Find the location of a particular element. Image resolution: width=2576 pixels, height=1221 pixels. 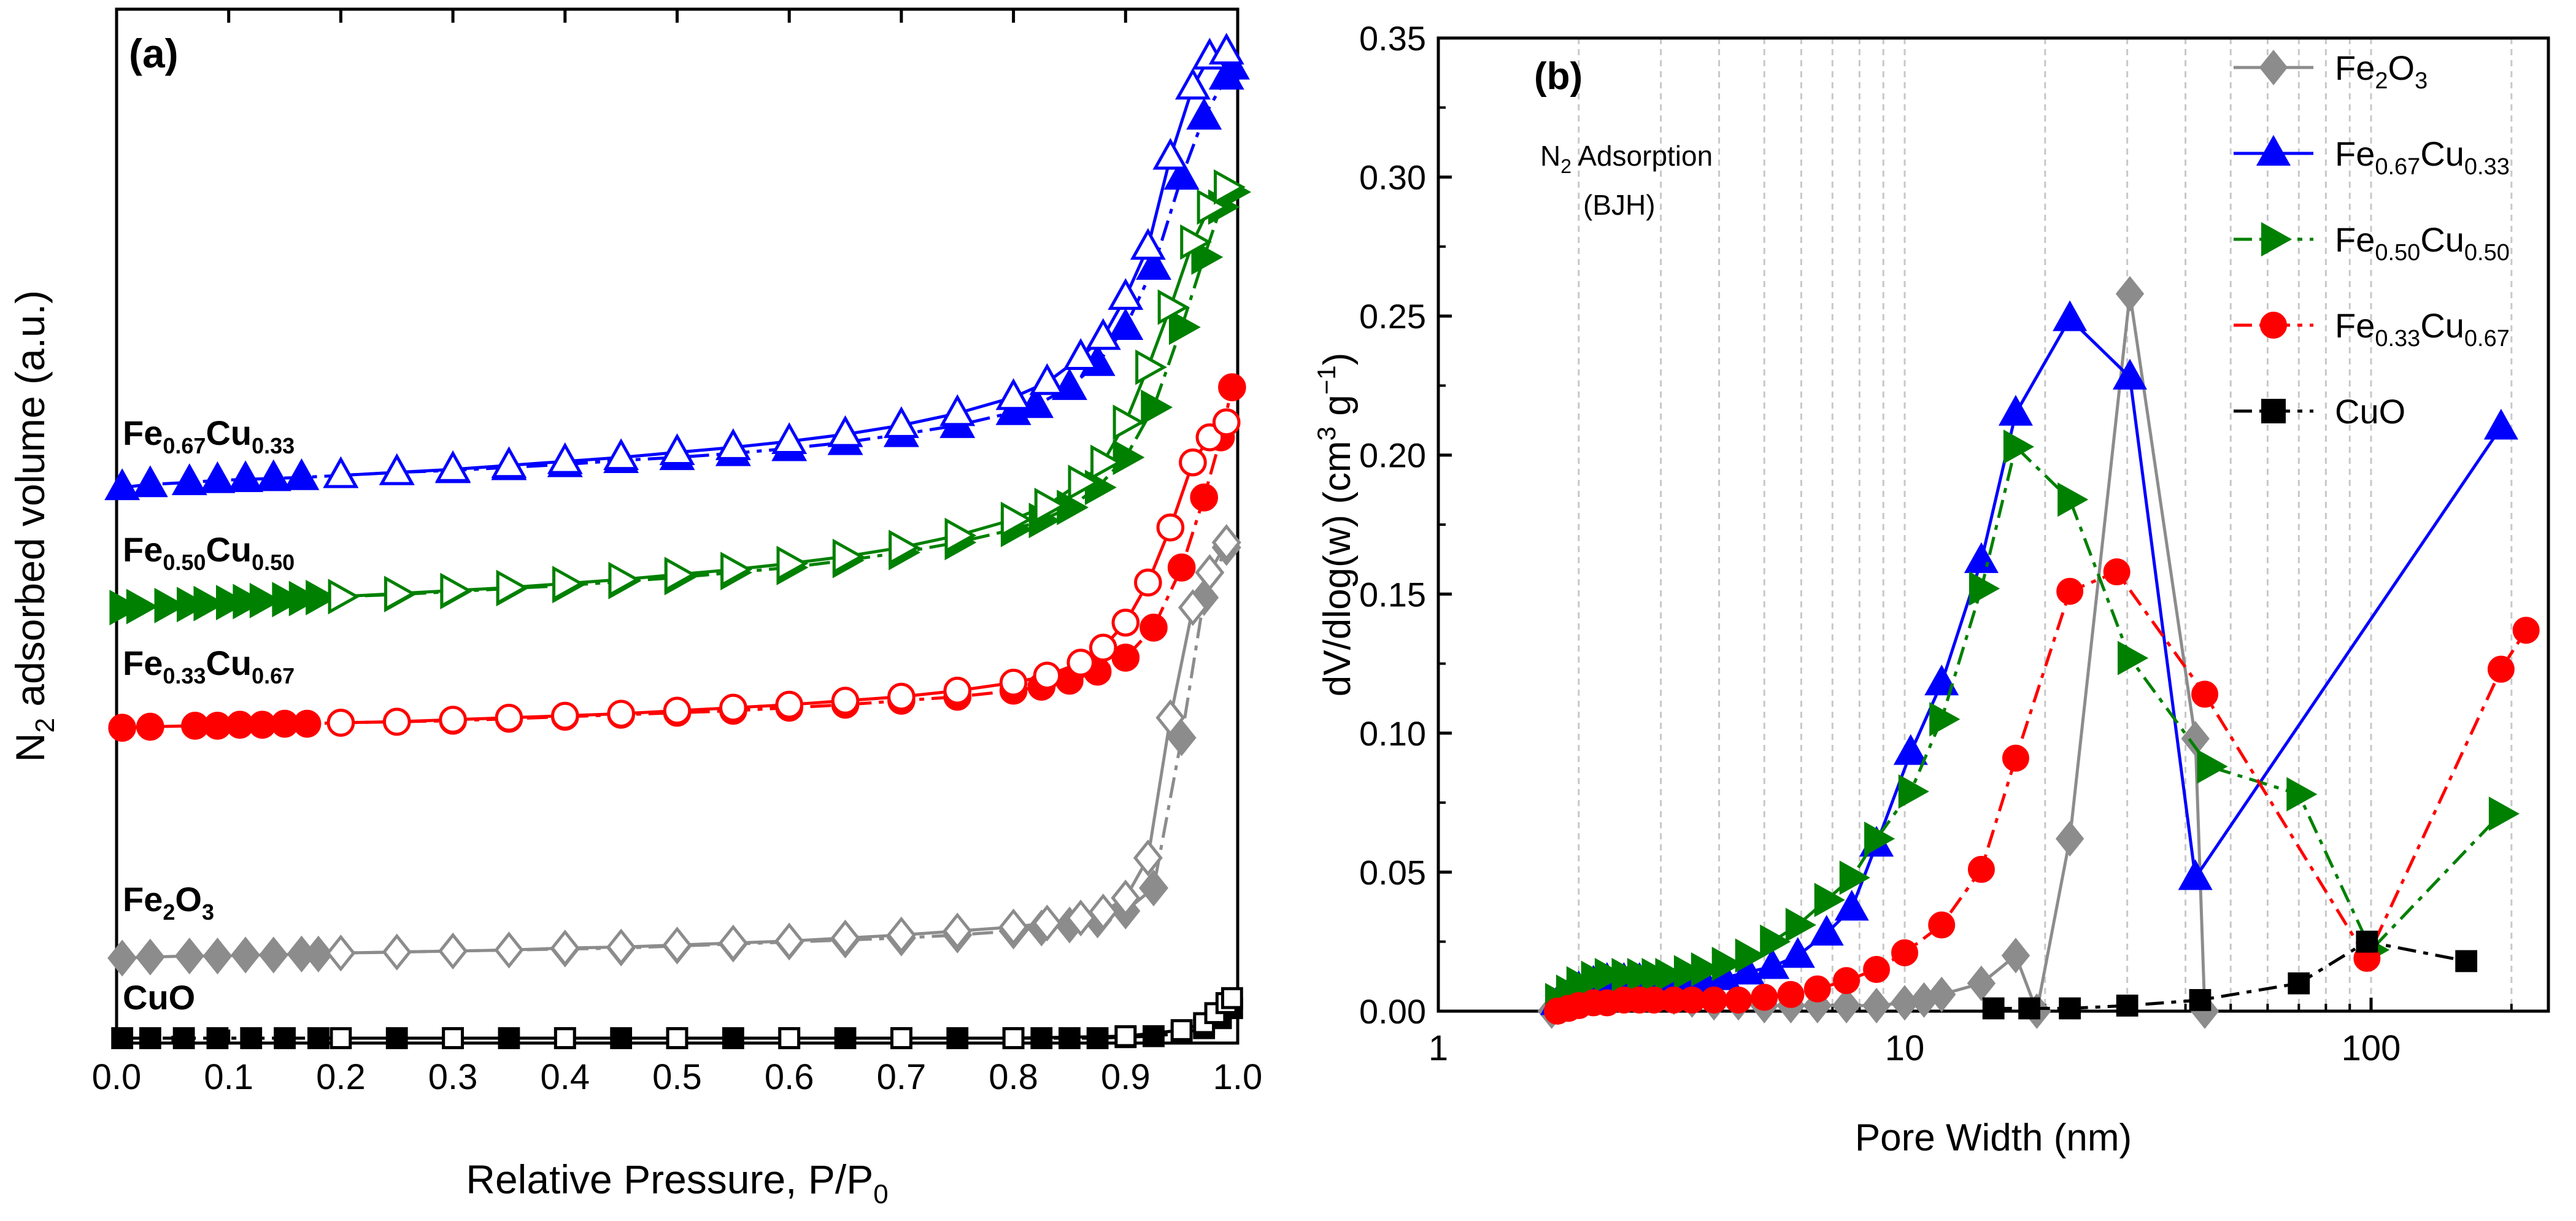

annotation-sub: 2 is located at coordinates (1565, 166).